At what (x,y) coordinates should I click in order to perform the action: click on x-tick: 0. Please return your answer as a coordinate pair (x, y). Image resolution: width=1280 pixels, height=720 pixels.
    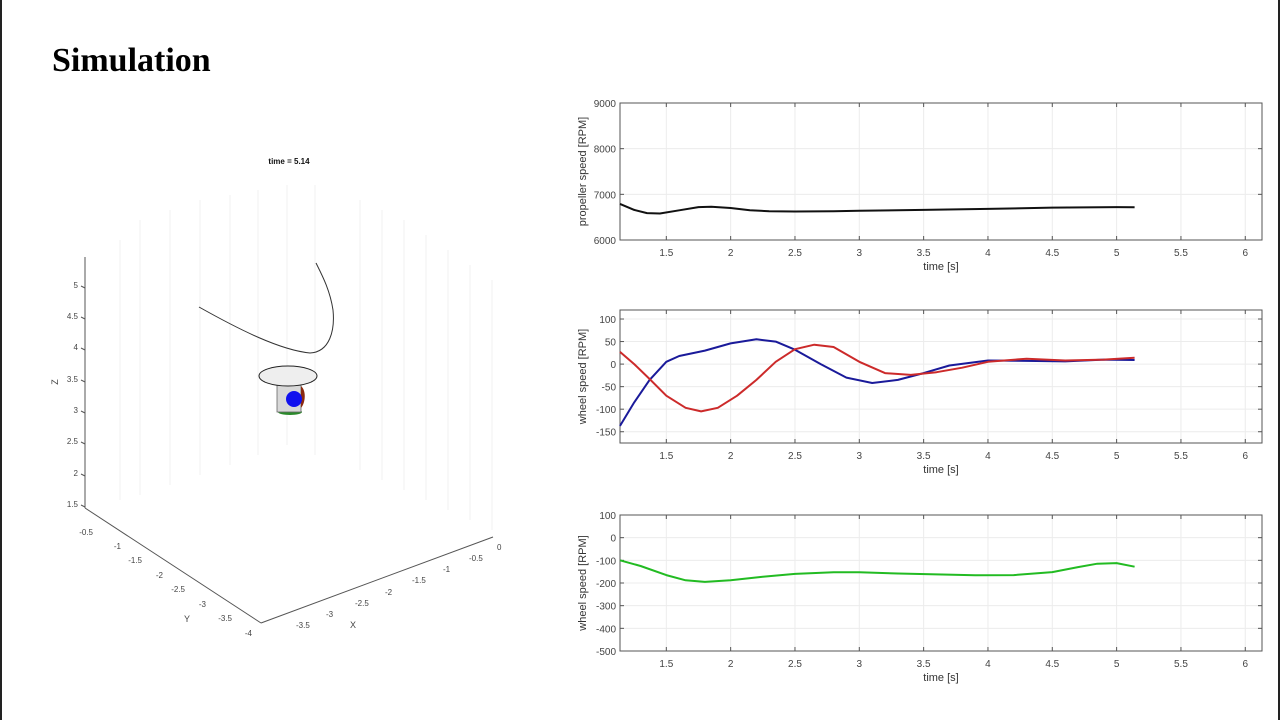
    Looking at the image, I should click on (499, 547).